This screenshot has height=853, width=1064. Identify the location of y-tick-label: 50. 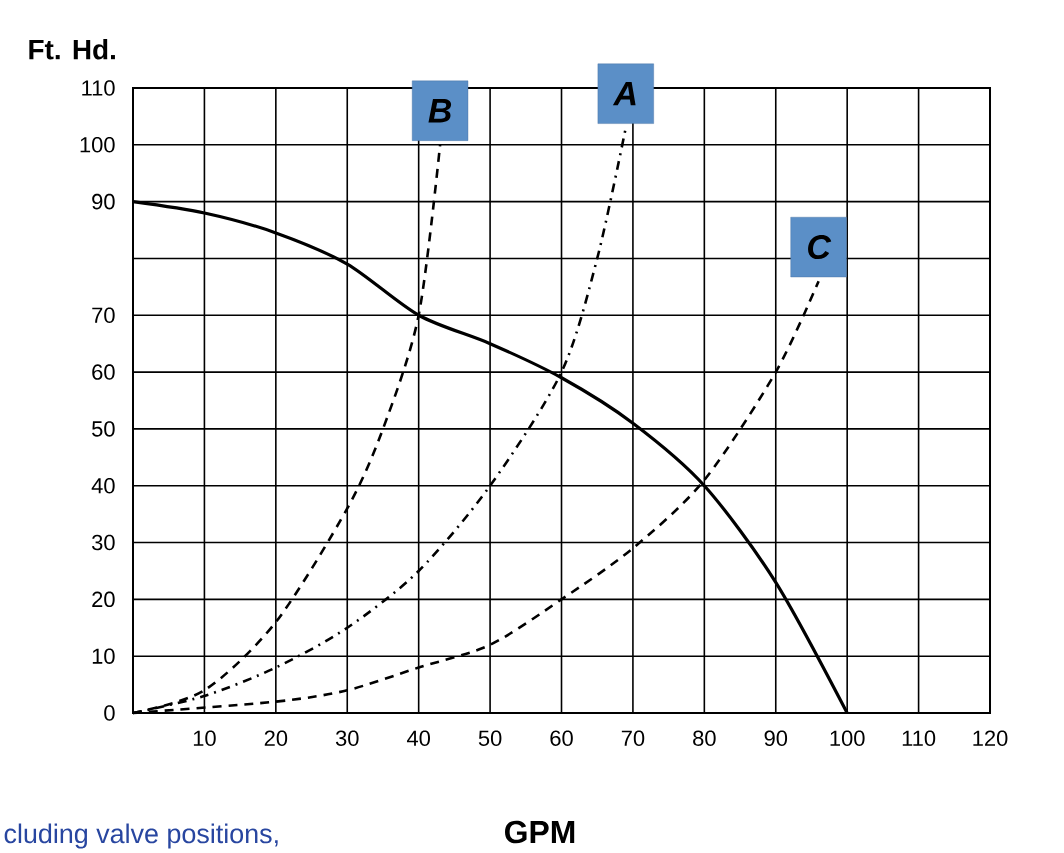
(103, 429).